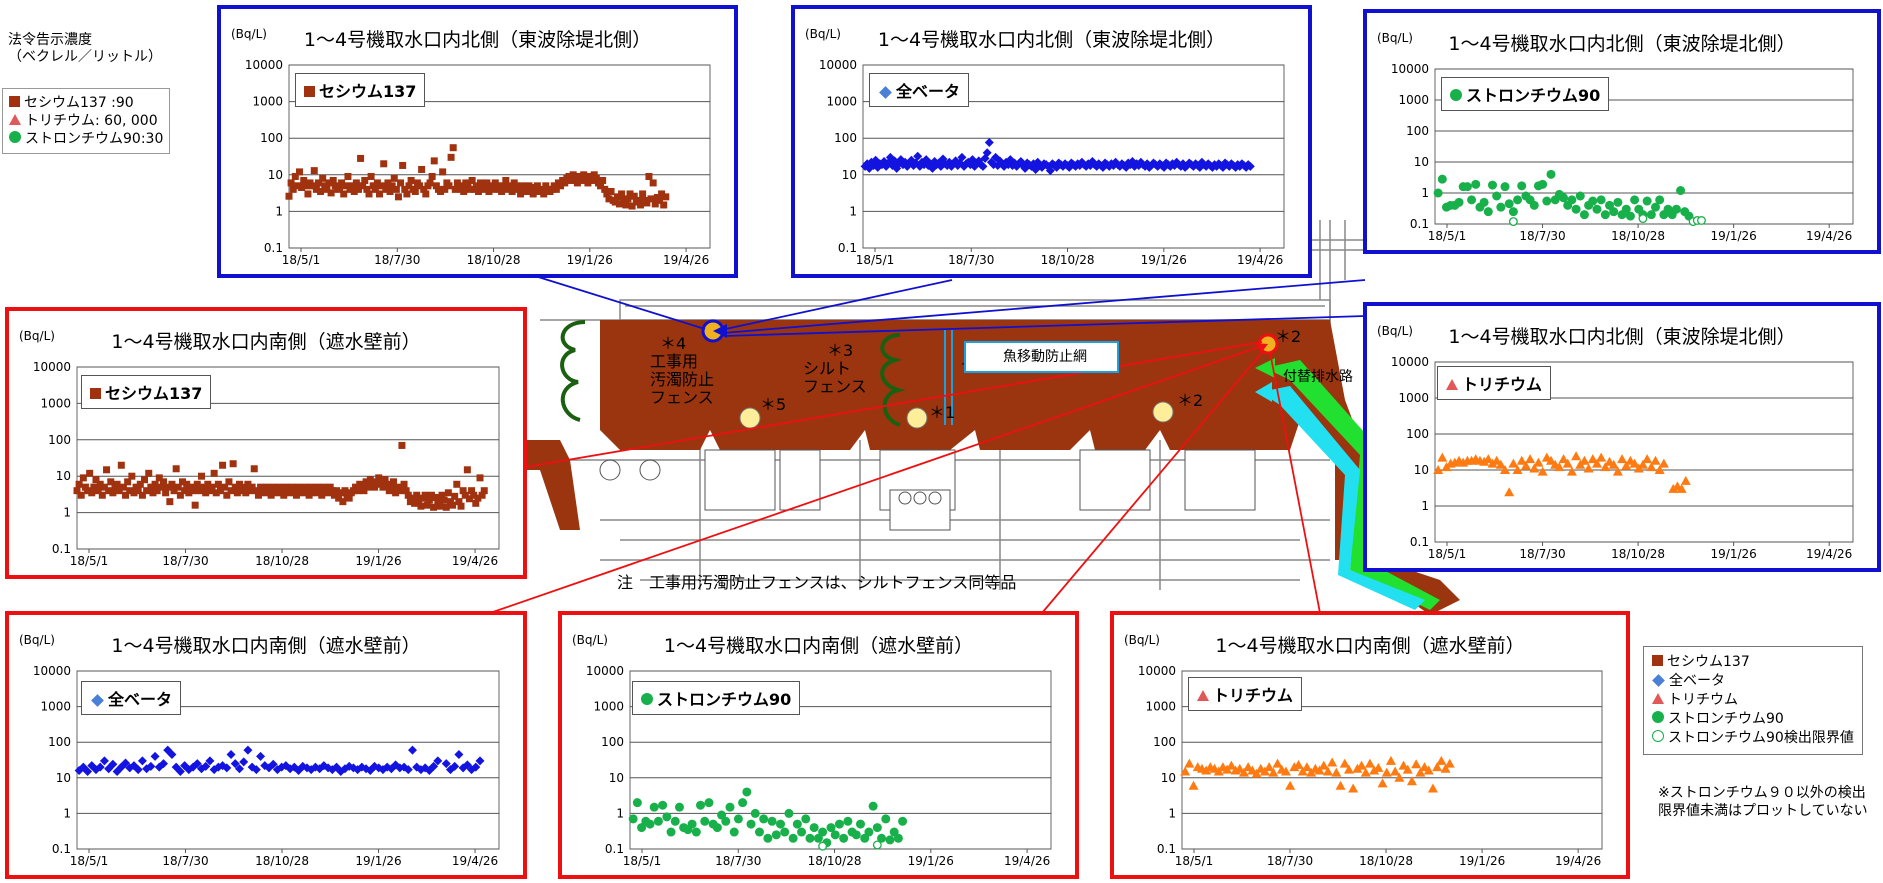 This screenshot has width=1883, height=883. What do you see at coordinates (1622, 337) in the screenshot?
I see `chart-title: 1～4号機取水口内北側（東波除堤北側）` at bounding box center [1622, 337].